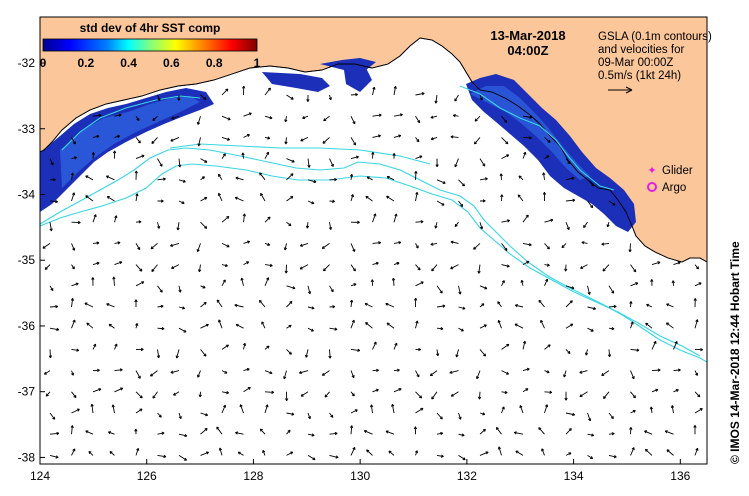 Image resolution: width=749 pixels, height=496 pixels. I want to click on timestamp-date: 13-Mar-2018, so click(527, 35).